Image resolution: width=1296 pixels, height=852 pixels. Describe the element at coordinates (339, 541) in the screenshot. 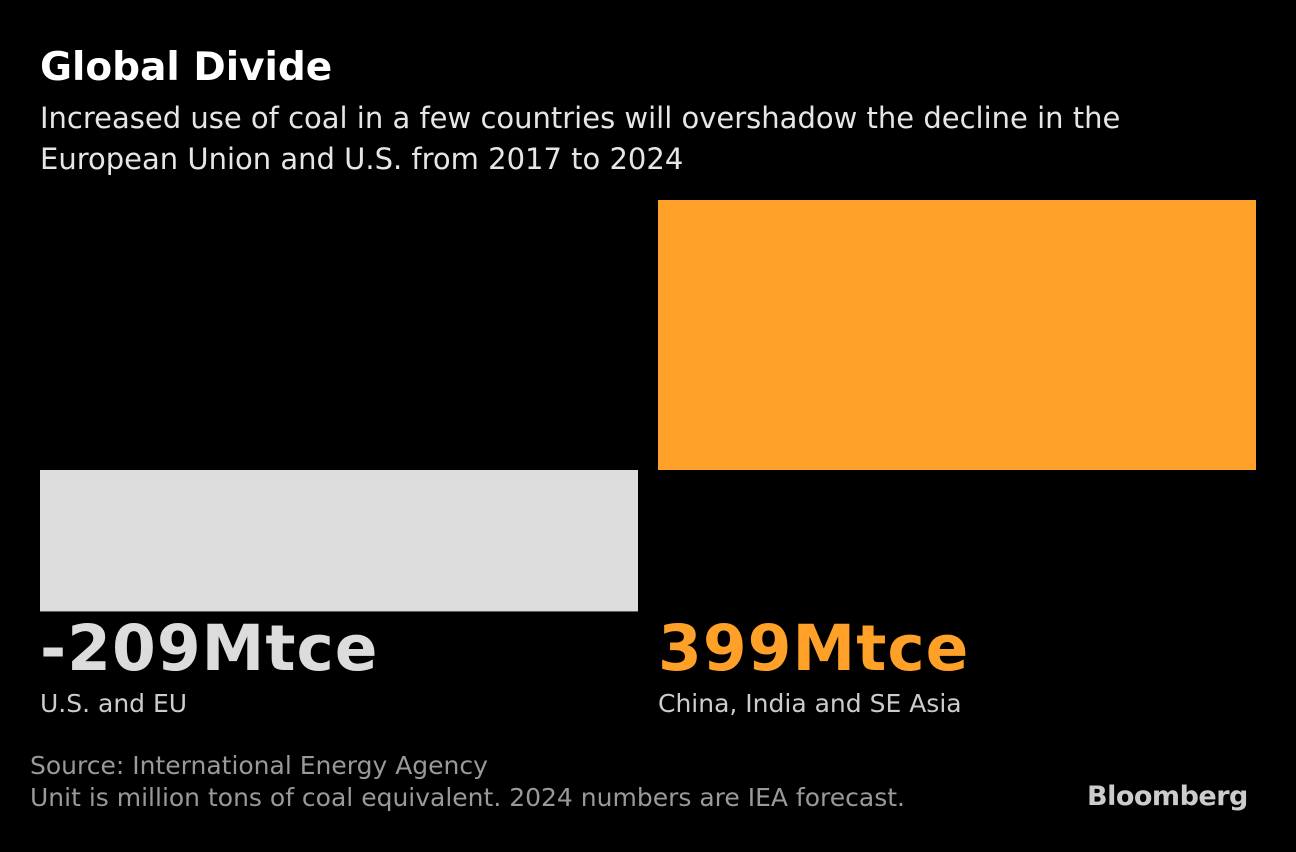

I see `bar-us-eu` at that location.